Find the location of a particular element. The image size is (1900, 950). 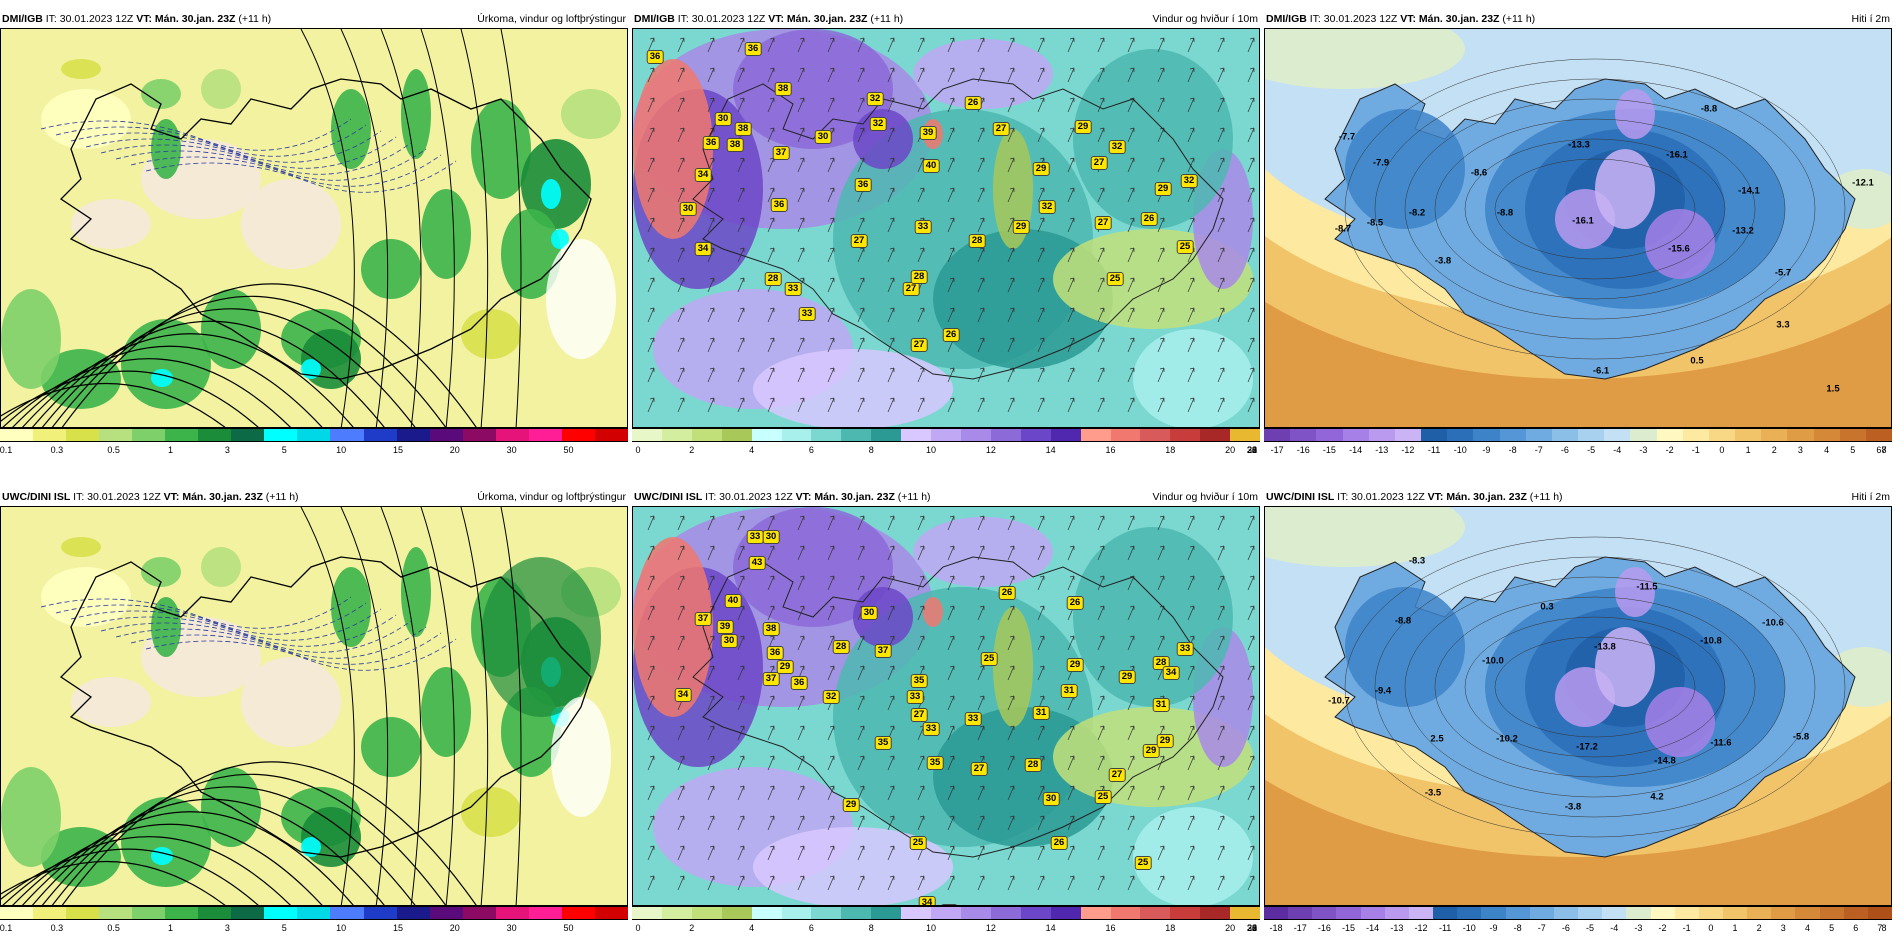

gust-label: 31 is located at coordinates (1041, 713).